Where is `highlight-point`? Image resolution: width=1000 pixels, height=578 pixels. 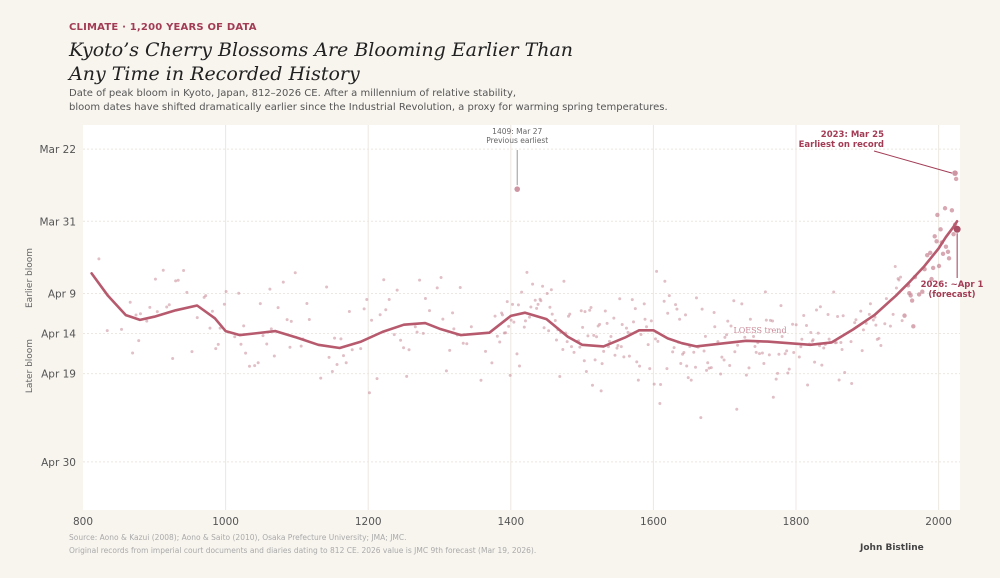
highlight-point is located at coordinates (517, 189).